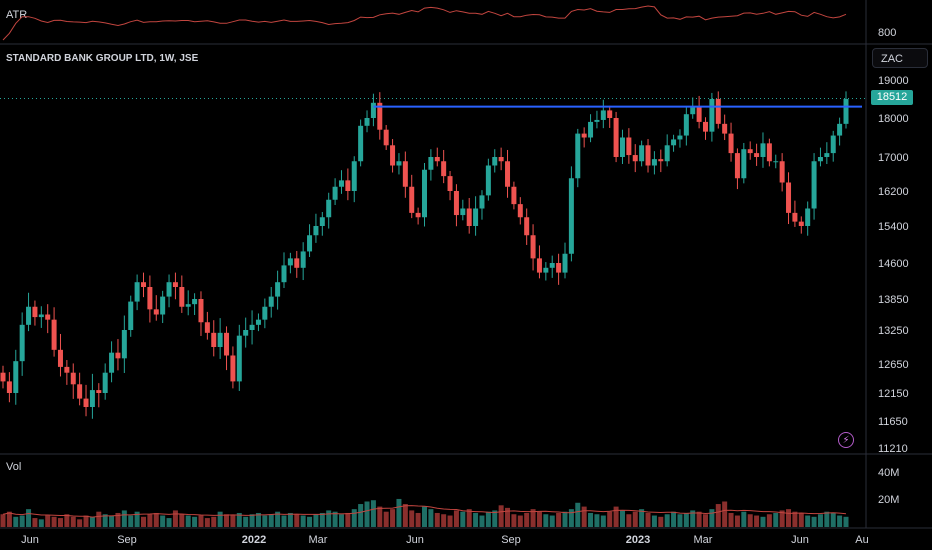 This screenshot has width=932, height=550. I want to click on lightning-bolt-icon: ⚡, so click(846, 440).